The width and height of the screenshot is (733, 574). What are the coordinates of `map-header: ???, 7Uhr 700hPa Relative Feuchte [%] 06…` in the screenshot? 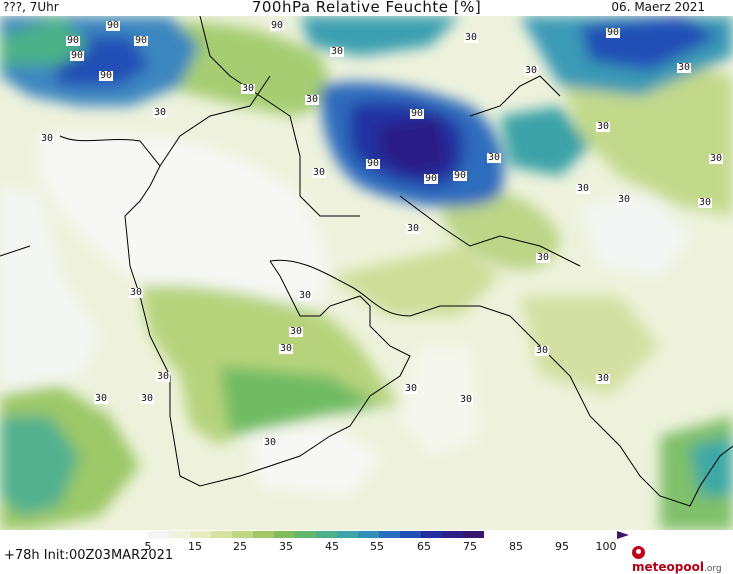 It's located at (366, 8).